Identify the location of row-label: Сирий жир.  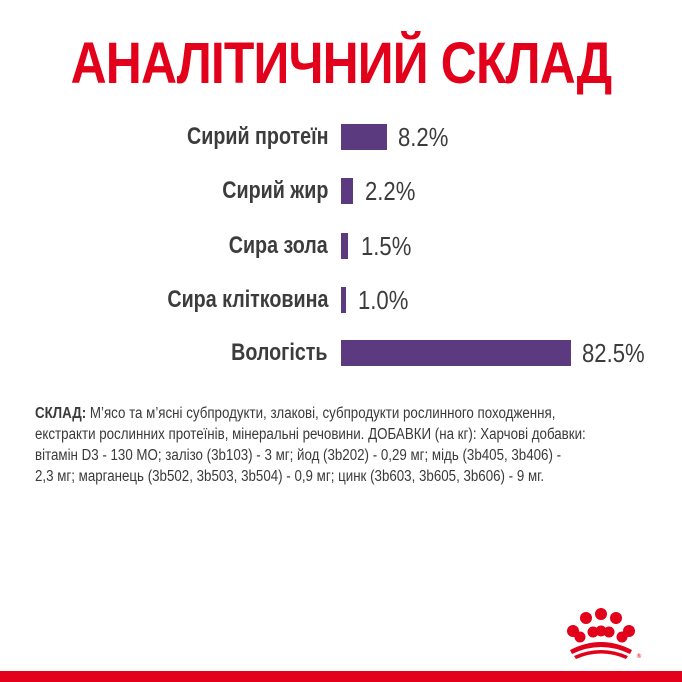
(274, 190).